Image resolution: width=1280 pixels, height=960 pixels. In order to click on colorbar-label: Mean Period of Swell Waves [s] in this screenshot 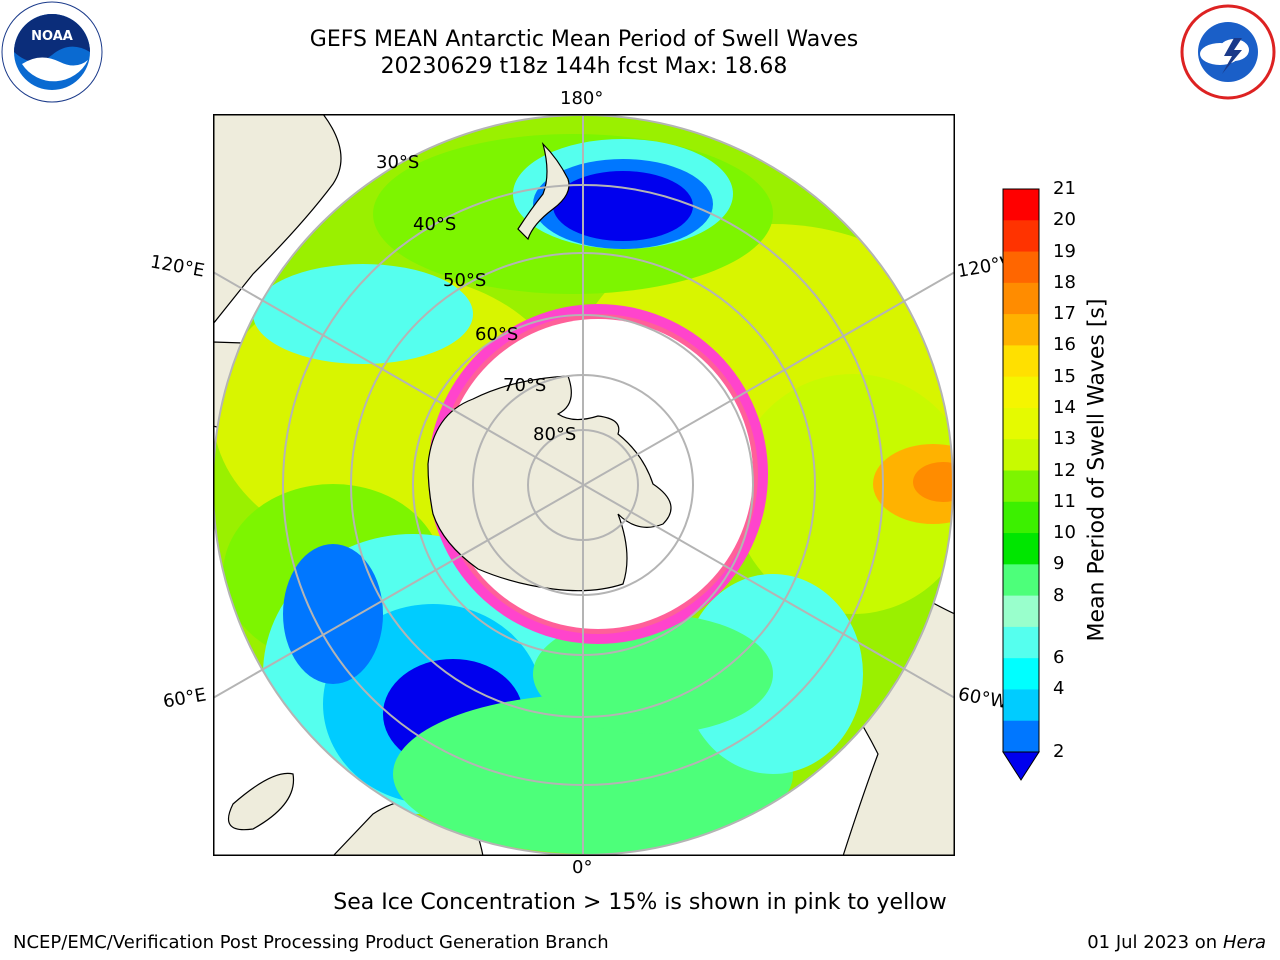, I will do `click(1097, 470)`.